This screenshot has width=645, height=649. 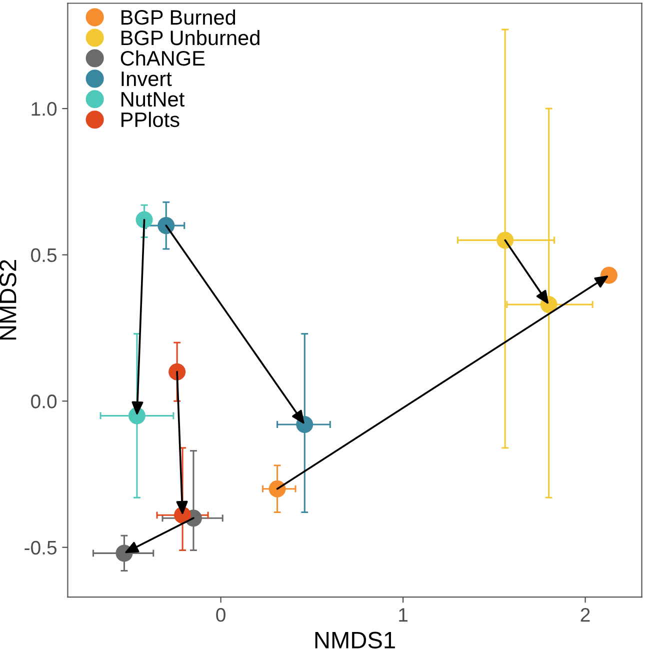 I want to click on y-tick-label: 0.5, so click(x=43, y=255).